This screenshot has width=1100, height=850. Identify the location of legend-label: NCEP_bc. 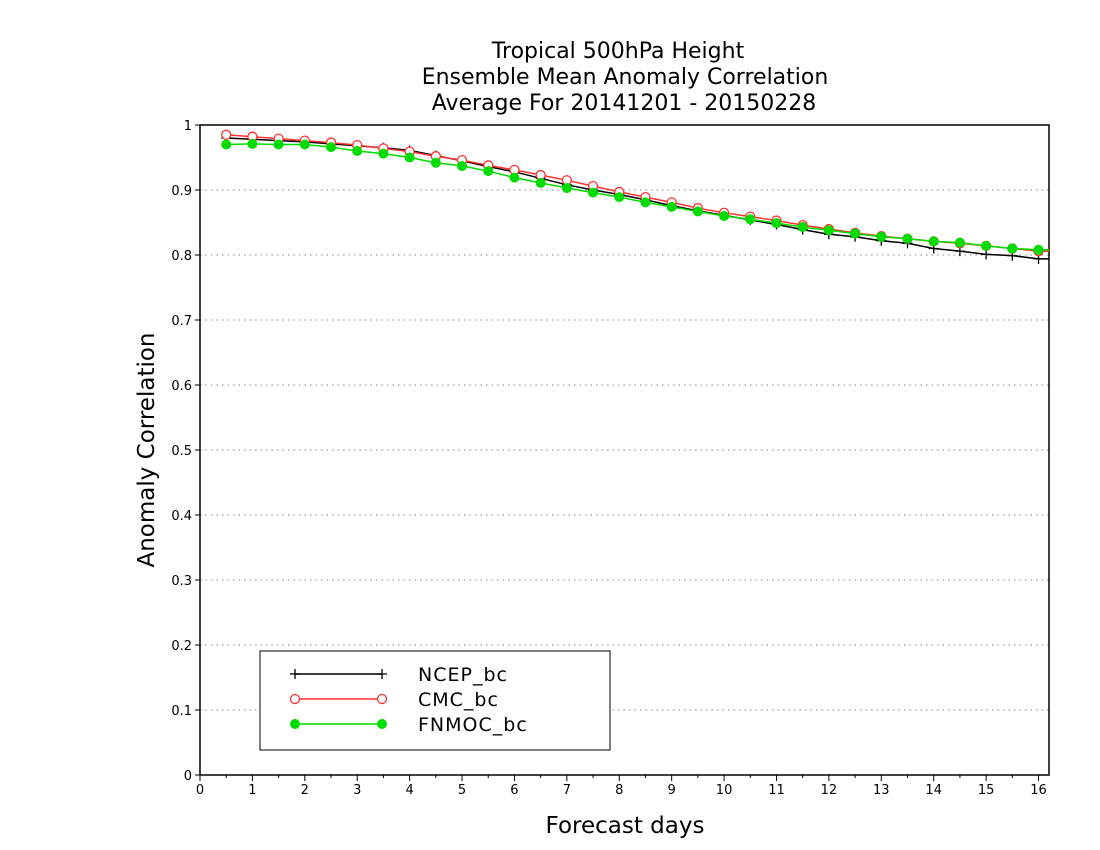
(463, 675).